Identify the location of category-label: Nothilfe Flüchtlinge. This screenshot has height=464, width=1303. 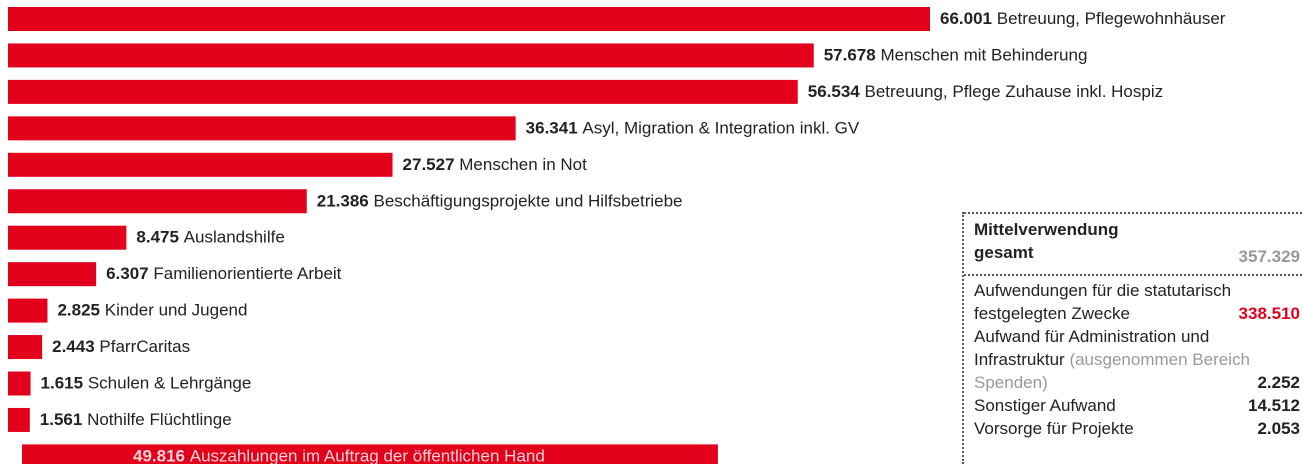
(159, 419).